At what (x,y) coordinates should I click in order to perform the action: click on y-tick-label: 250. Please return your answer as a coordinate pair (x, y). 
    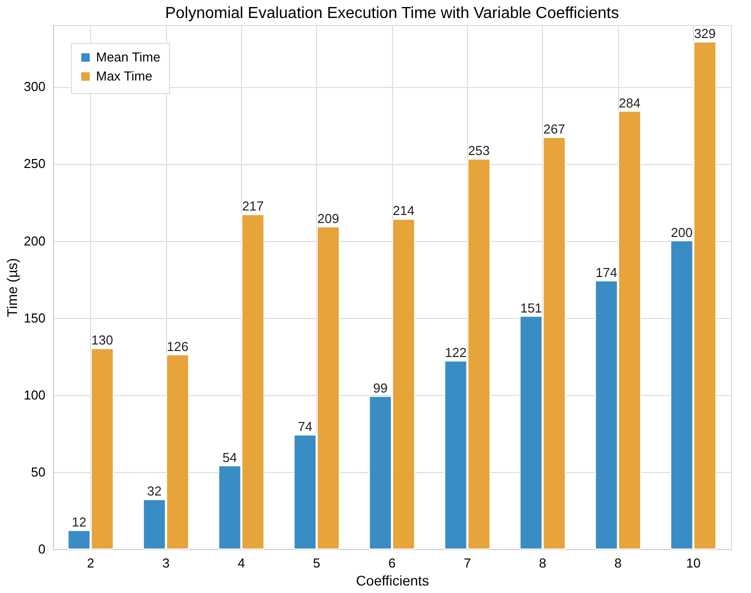
    Looking at the image, I should click on (35, 164).